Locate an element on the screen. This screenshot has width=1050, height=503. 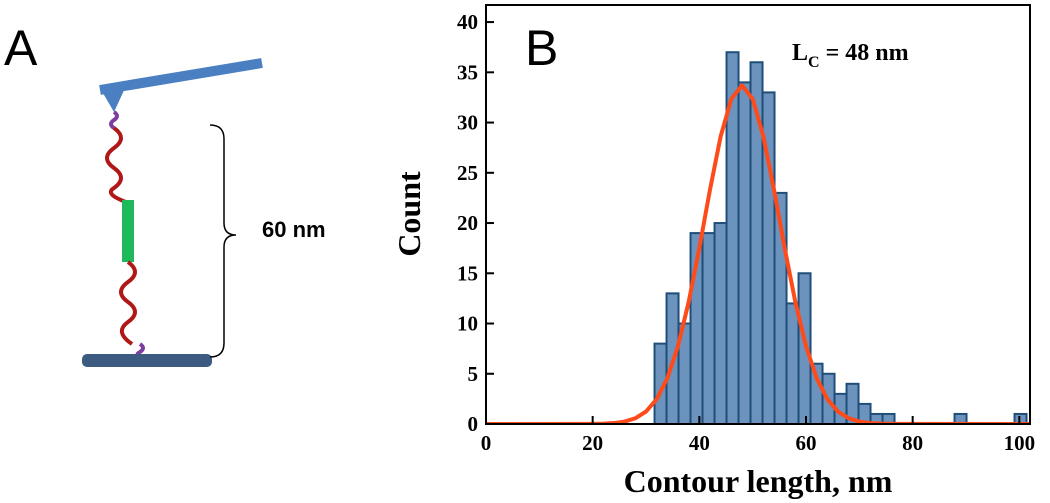
x-tick-label: 40 is located at coordinates (699, 443).